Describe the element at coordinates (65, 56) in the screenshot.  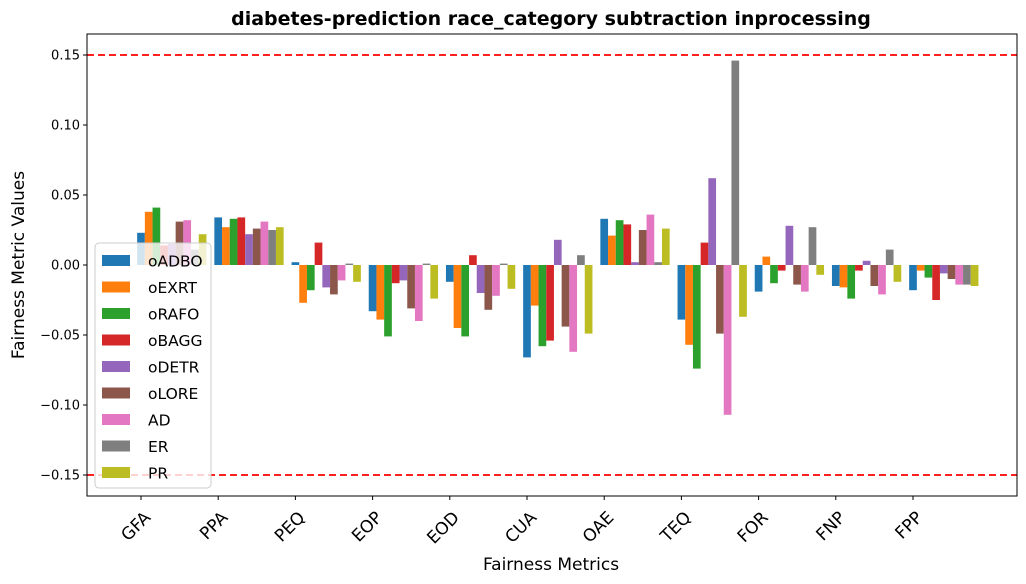
I see `y-tick-label: 0.15` at that location.